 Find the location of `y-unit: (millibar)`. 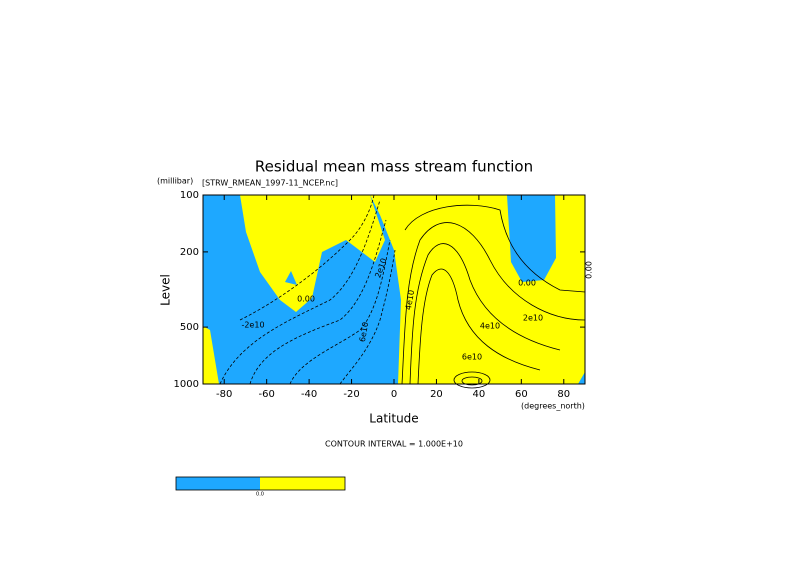

y-unit: (millibar) is located at coordinates (175, 181).